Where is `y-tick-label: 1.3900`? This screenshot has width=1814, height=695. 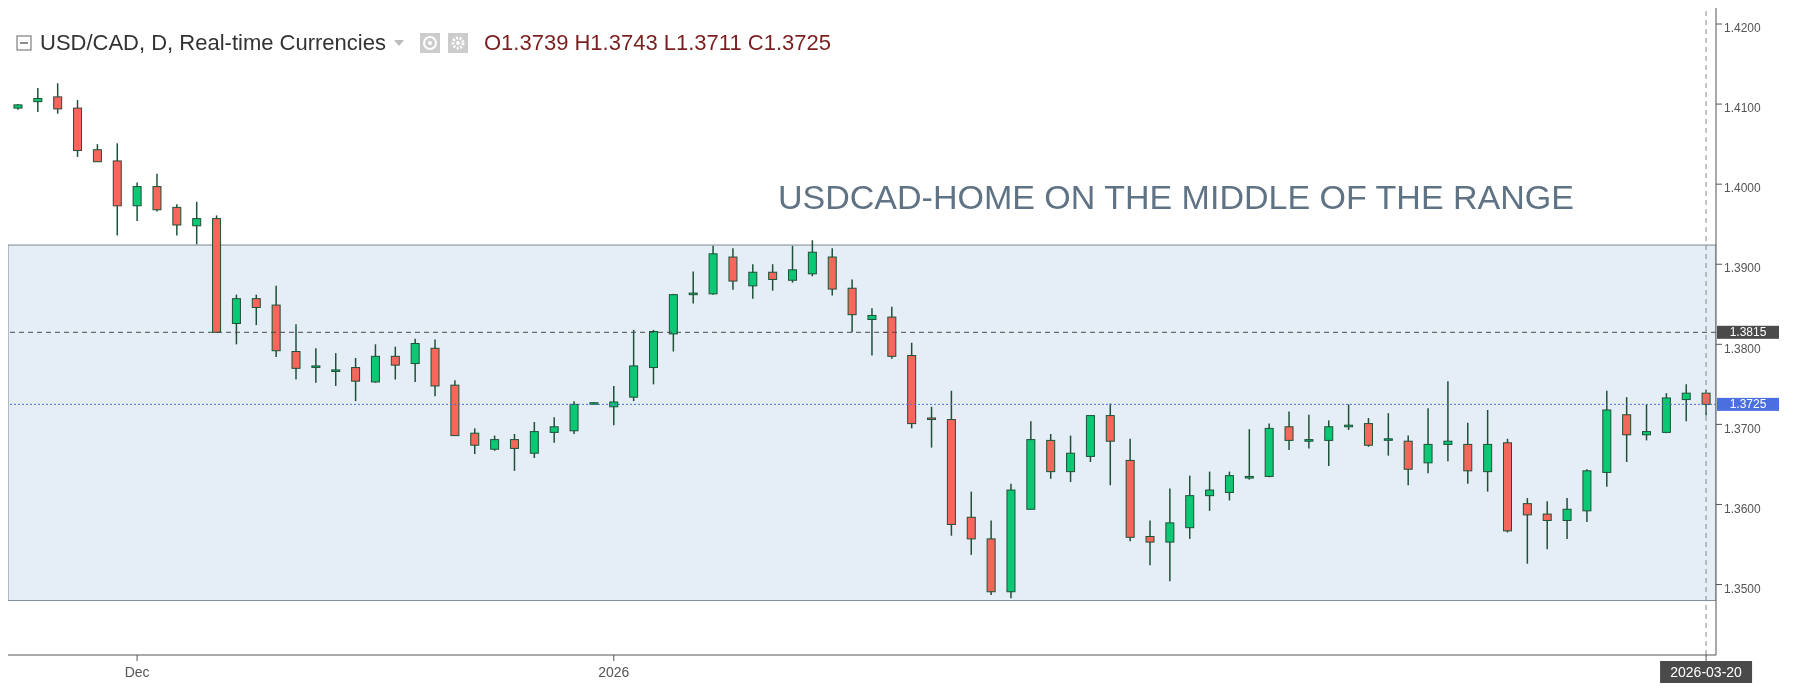
y-tick-label: 1.3900 is located at coordinates (1743, 268).